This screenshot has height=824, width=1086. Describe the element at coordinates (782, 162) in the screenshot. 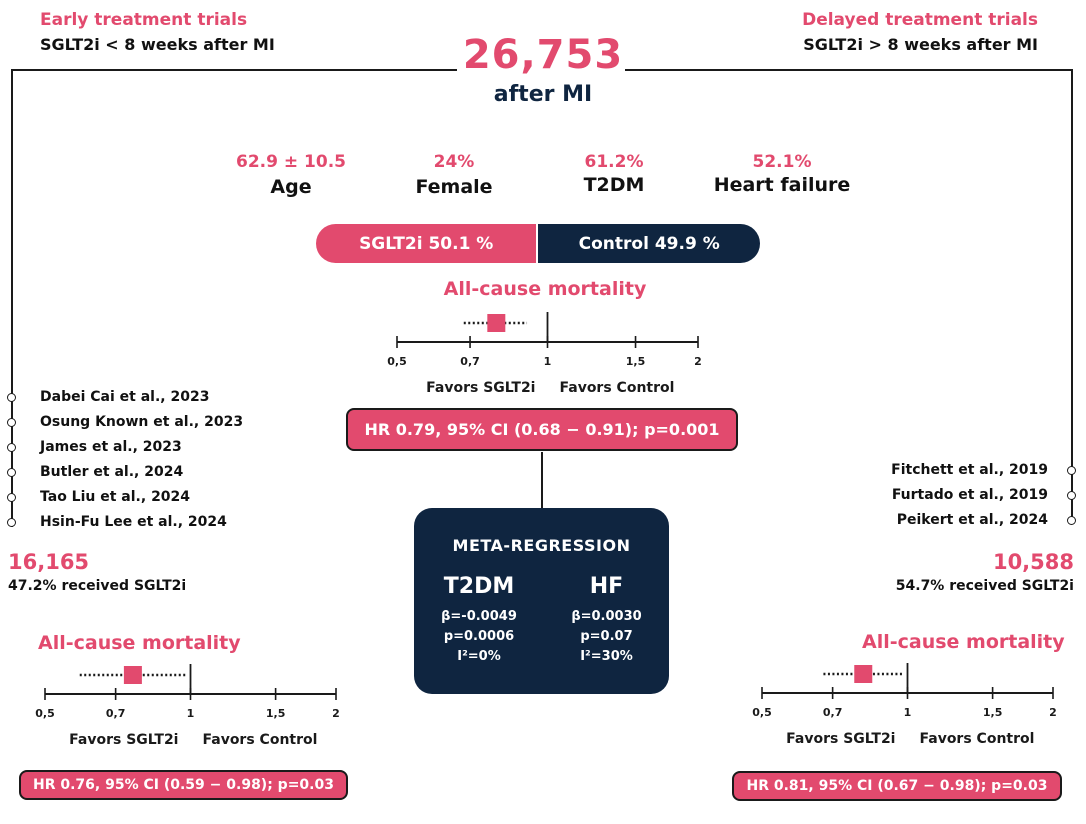

I see `stat-value-hf: 52.1%` at that location.